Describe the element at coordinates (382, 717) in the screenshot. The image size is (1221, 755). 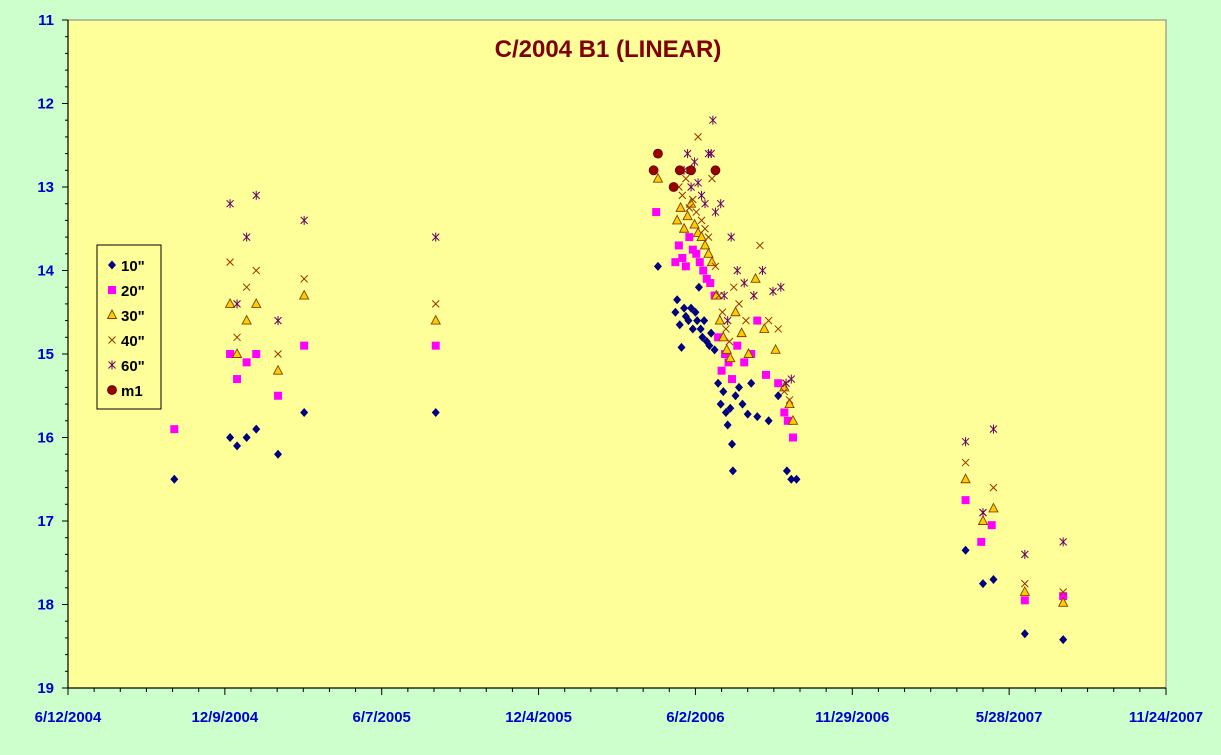
I see `x-tick-label: 6/7/2005` at that location.